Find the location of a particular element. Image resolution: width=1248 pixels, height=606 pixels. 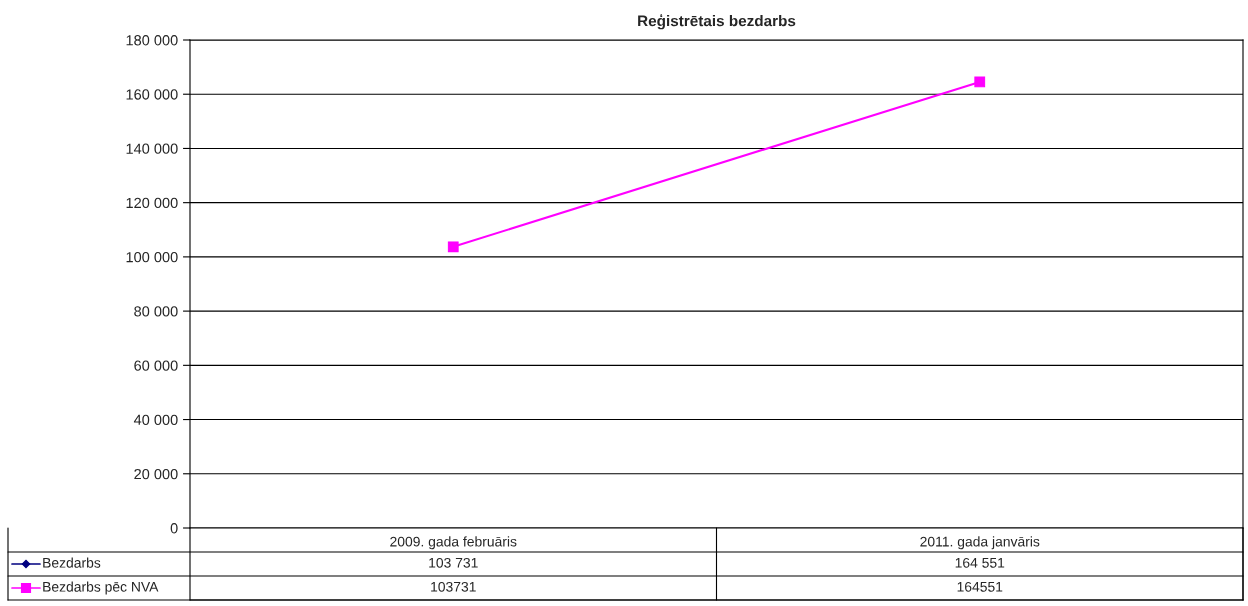

y-tick-label: 60 000 is located at coordinates (156, 365).